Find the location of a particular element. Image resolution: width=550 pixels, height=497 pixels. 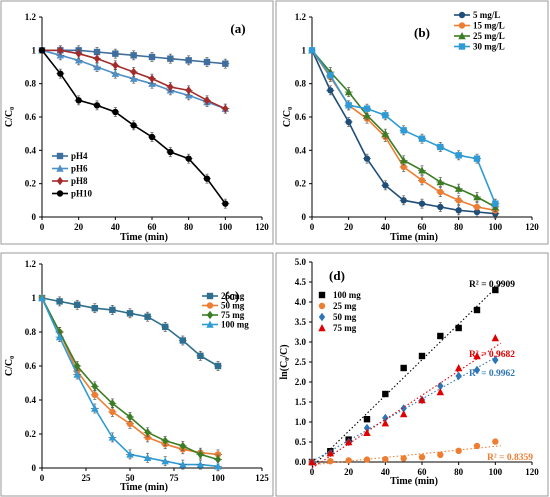

x-tick-label: 120 is located at coordinates (532, 227).